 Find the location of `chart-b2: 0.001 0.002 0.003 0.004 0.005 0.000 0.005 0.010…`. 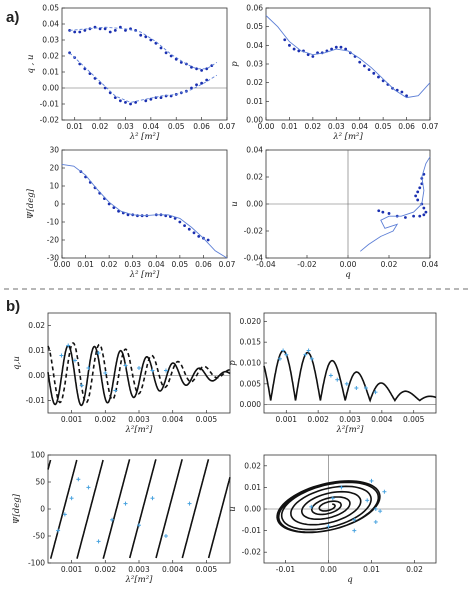

chart-b2: 0.001 0.002 0.003 0.004 0.005 0.000 0.005 0.010… is located at coordinates (332, 373).